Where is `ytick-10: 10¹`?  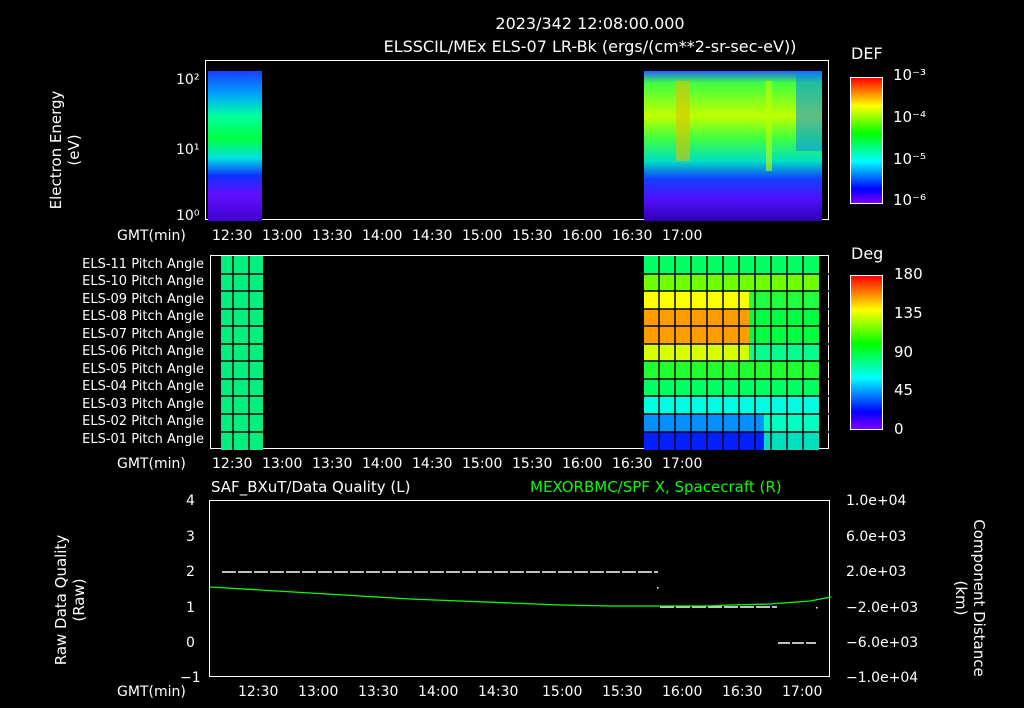
ytick-10: 10¹ is located at coordinates (188, 150).